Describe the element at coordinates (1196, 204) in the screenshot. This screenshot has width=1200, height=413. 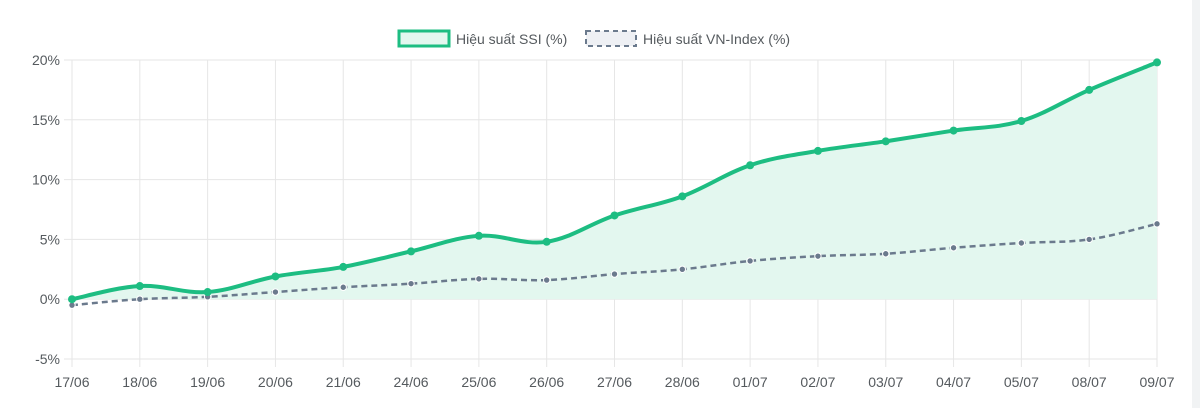
I see `card-edge` at that location.